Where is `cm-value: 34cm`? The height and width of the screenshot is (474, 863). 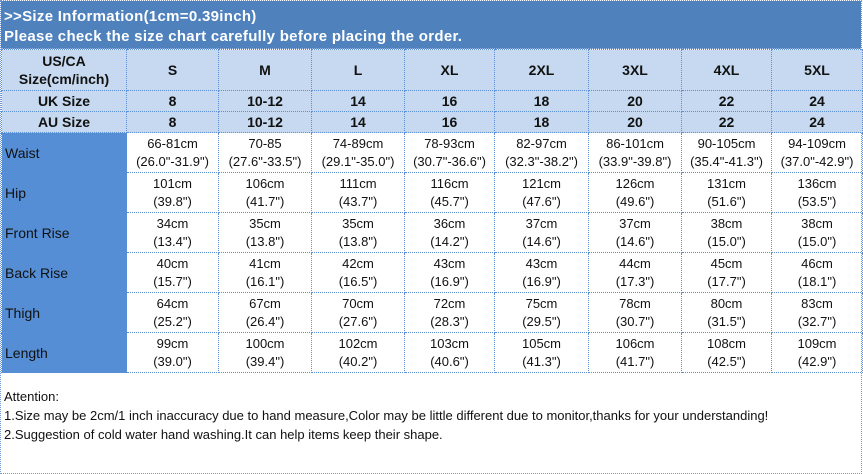 cm-value: 34cm is located at coordinates (172, 223).